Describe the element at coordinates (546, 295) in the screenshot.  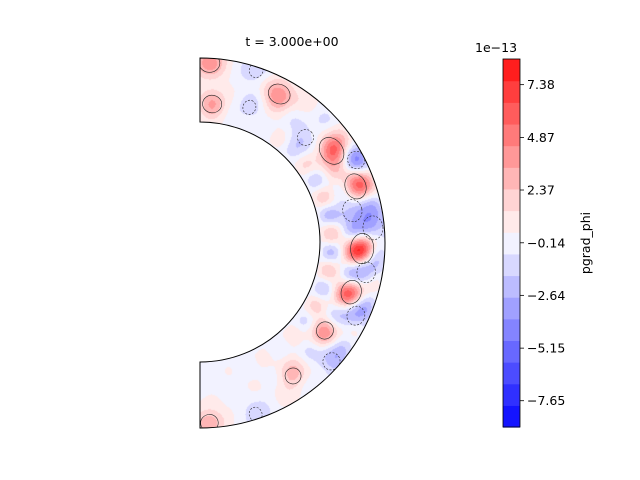
I see `colorbar-tick-label: −2.64` at that location.